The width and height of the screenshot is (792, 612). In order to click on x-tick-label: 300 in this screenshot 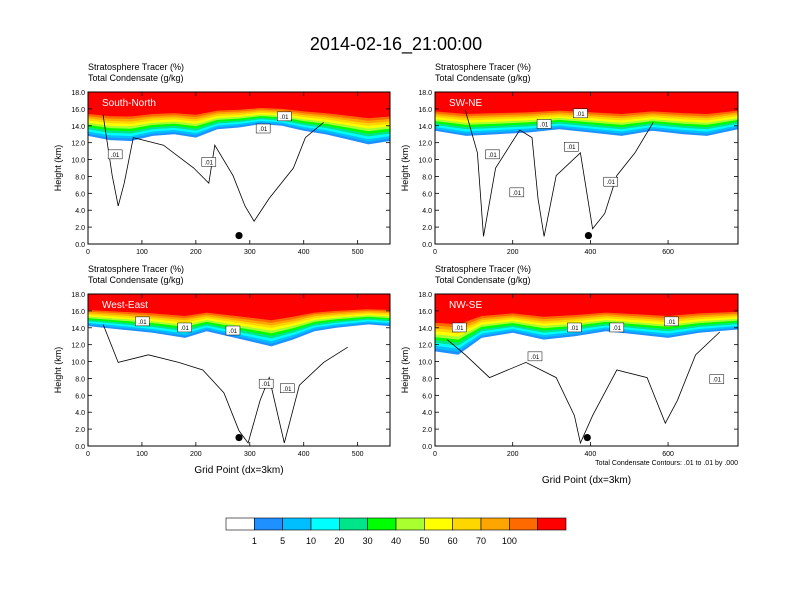, I will do `click(250, 454)`.